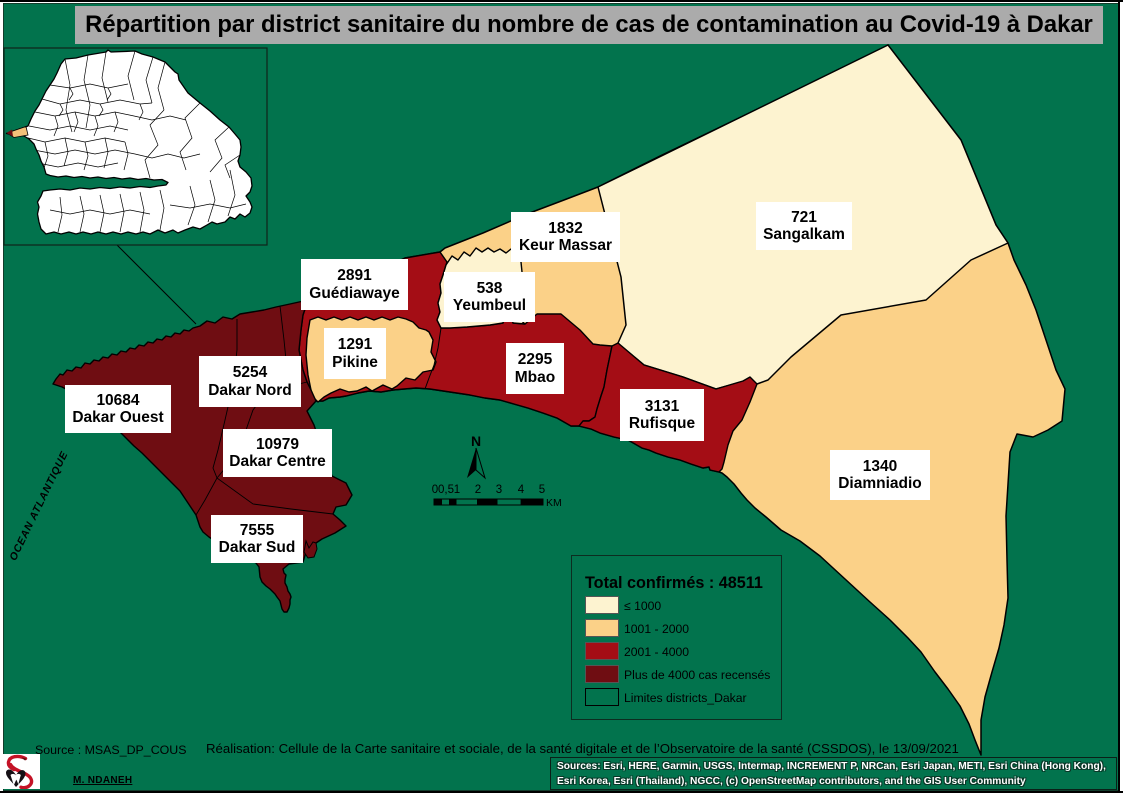 Image resolution: width=1123 pixels, height=794 pixels. I want to click on svg-text: KM, so click(554, 503).